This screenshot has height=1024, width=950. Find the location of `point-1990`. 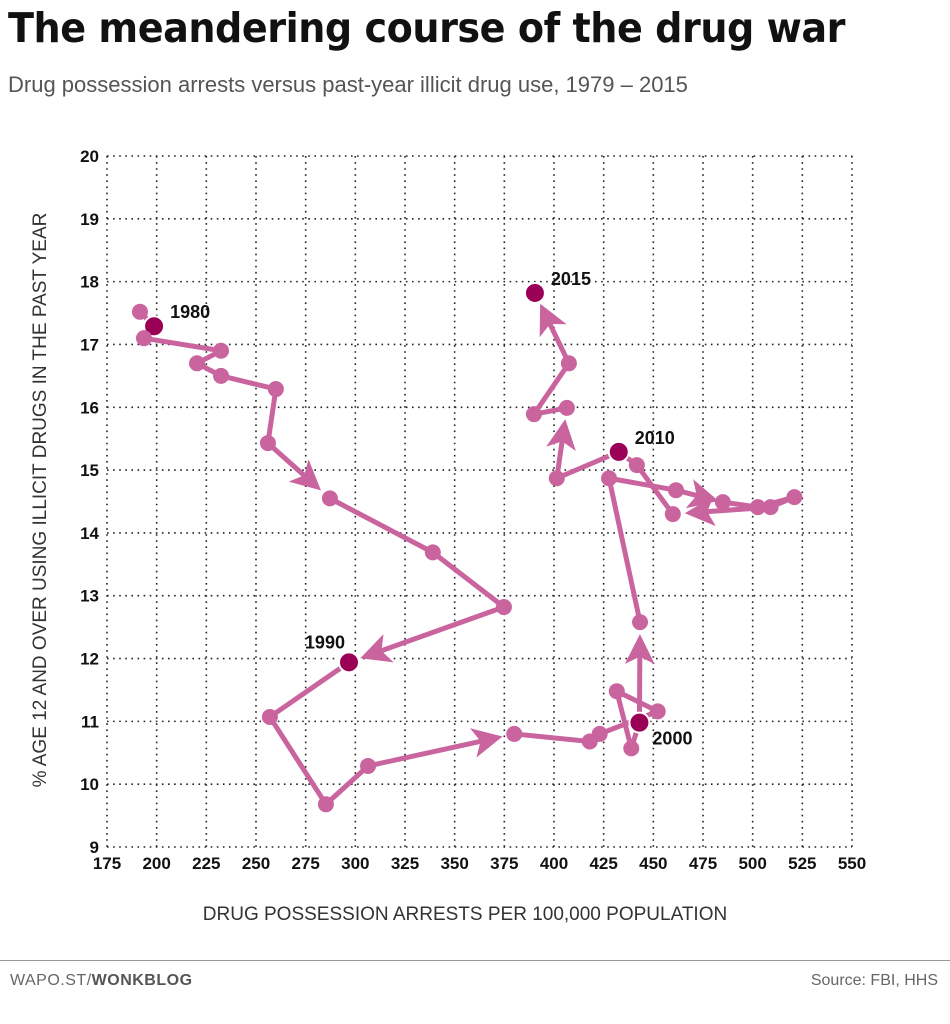

point-1990 is located at coordinates (348, 662).